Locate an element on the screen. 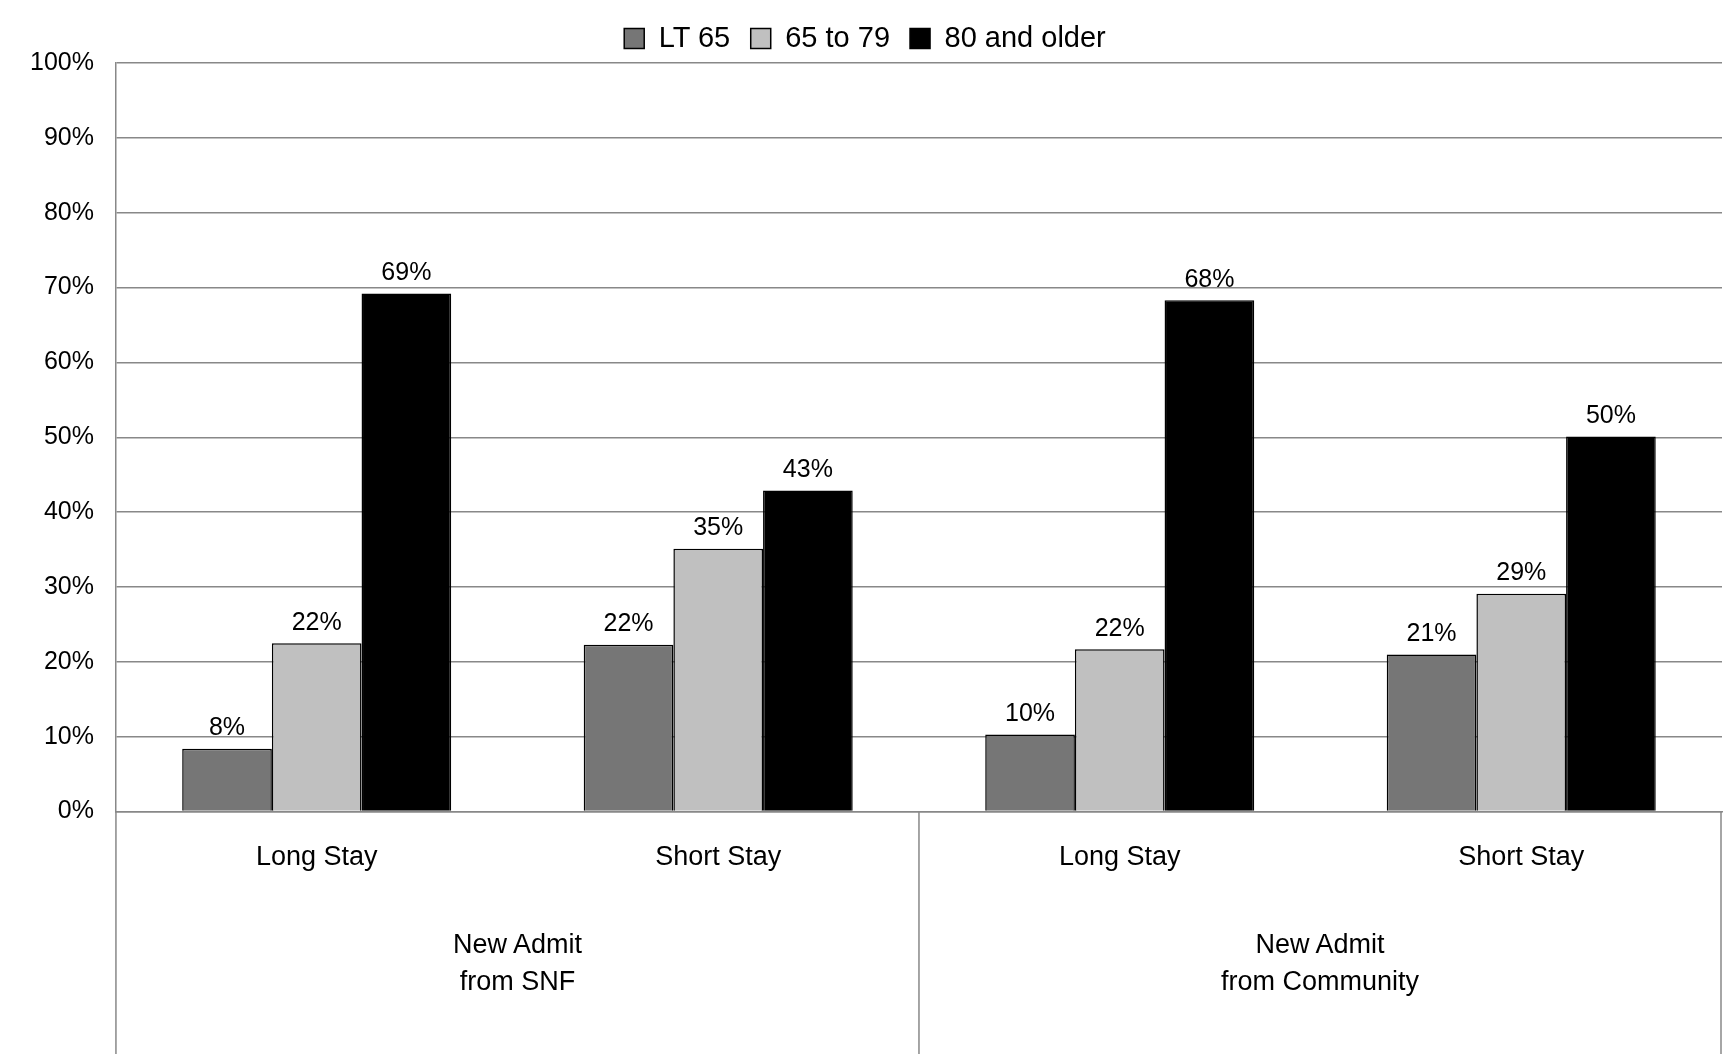 Image resolution: width=1724 pixels, height=1054 pixels. data-label: 43% is located at coordinates (807, 467).